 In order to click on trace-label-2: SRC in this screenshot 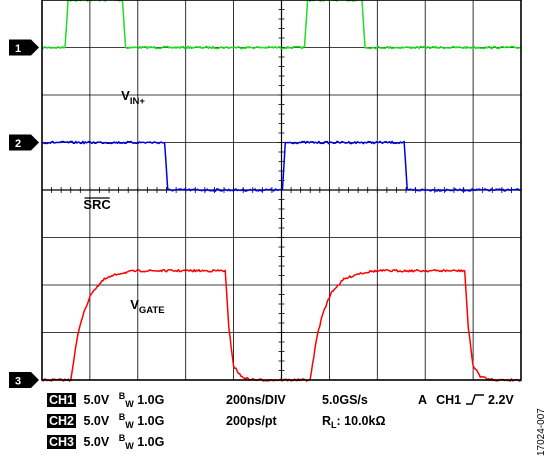, I will do `click(97, 204)`.